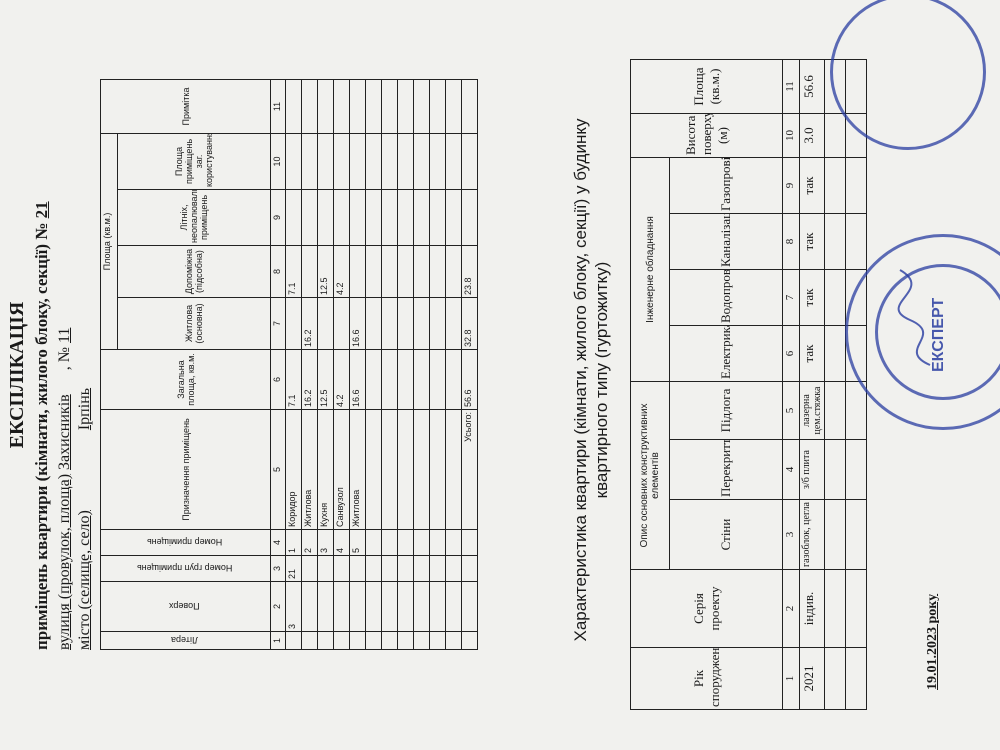 Image resolution: width=1000 pixels, height=750 pixels. What do you see at coordinates (650, 475) in the screenshot?
I see `cell: Опис основних конструктивних елементів` at bounding box center [650, 475].